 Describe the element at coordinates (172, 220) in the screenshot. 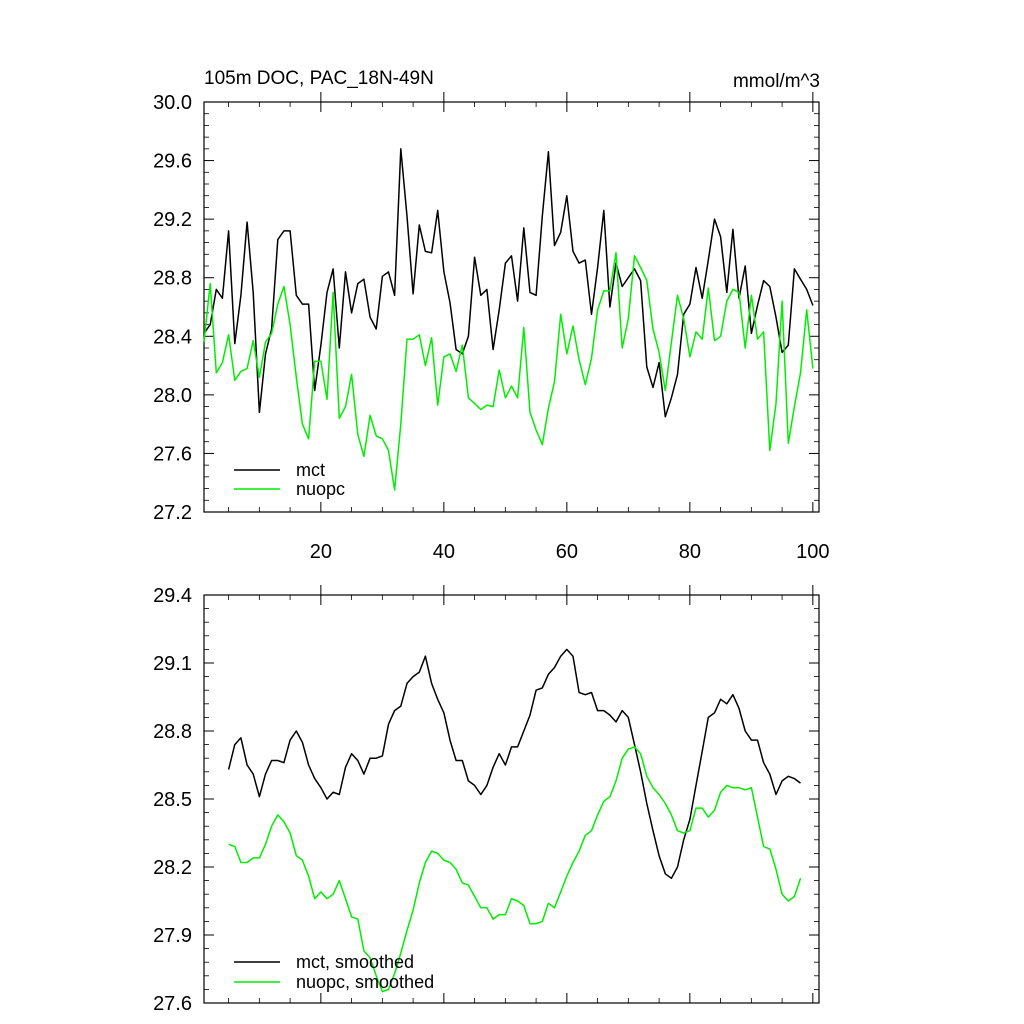

I see `y-tick-label: 29.2` at that location.